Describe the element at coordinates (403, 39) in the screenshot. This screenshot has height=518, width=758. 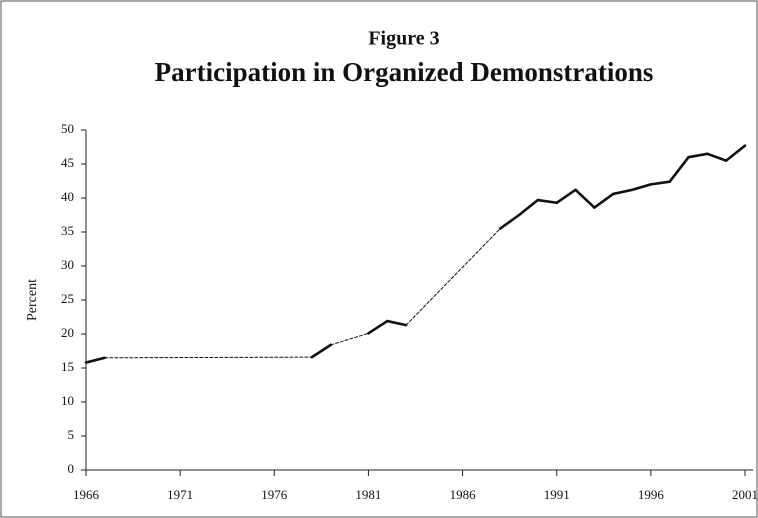
I see `chart-title: Figure 3` at that location.